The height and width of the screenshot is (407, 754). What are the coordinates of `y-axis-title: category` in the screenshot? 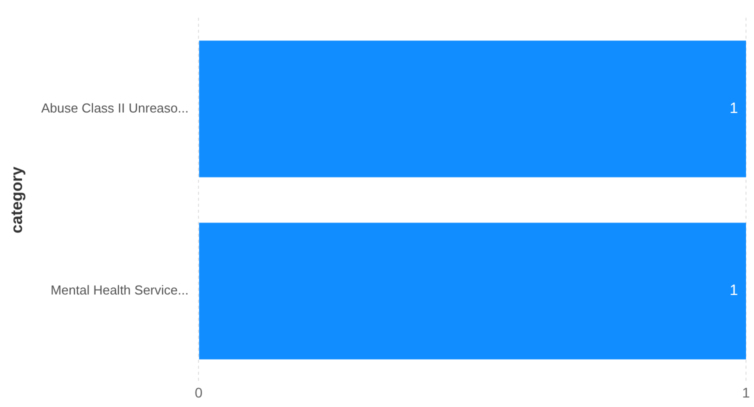 It's located at (17, 200).